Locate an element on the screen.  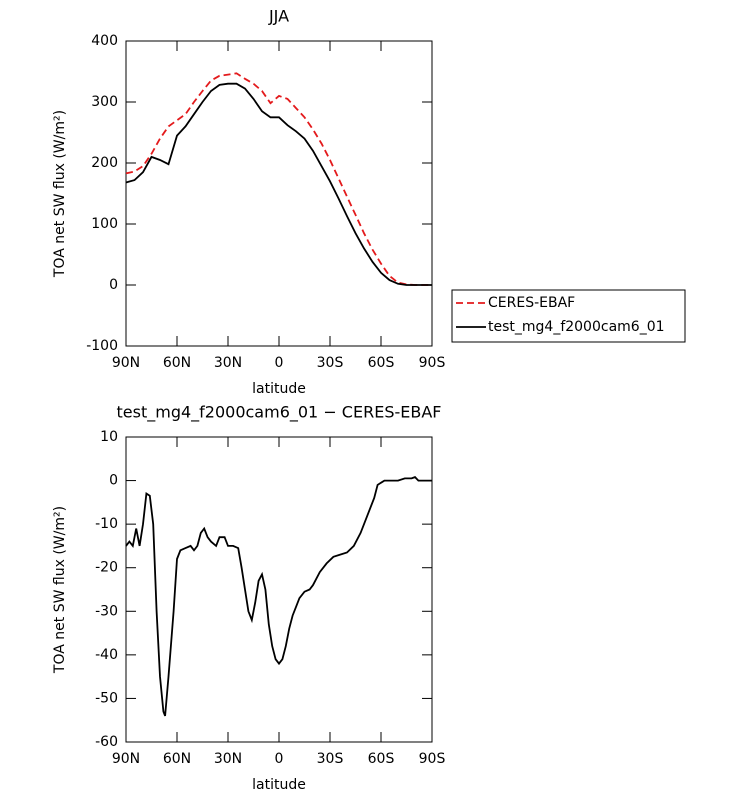
y-tick-label: 100 is located at coordinates (104, 224).